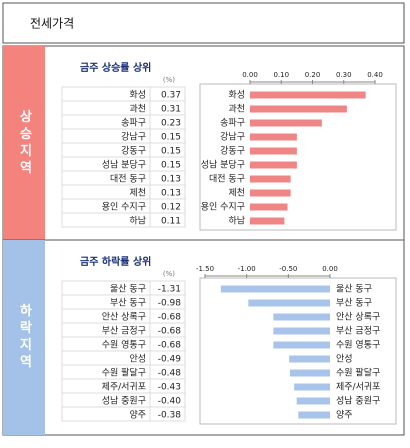  I want to click on table-region: 하남, so click(137, 221).